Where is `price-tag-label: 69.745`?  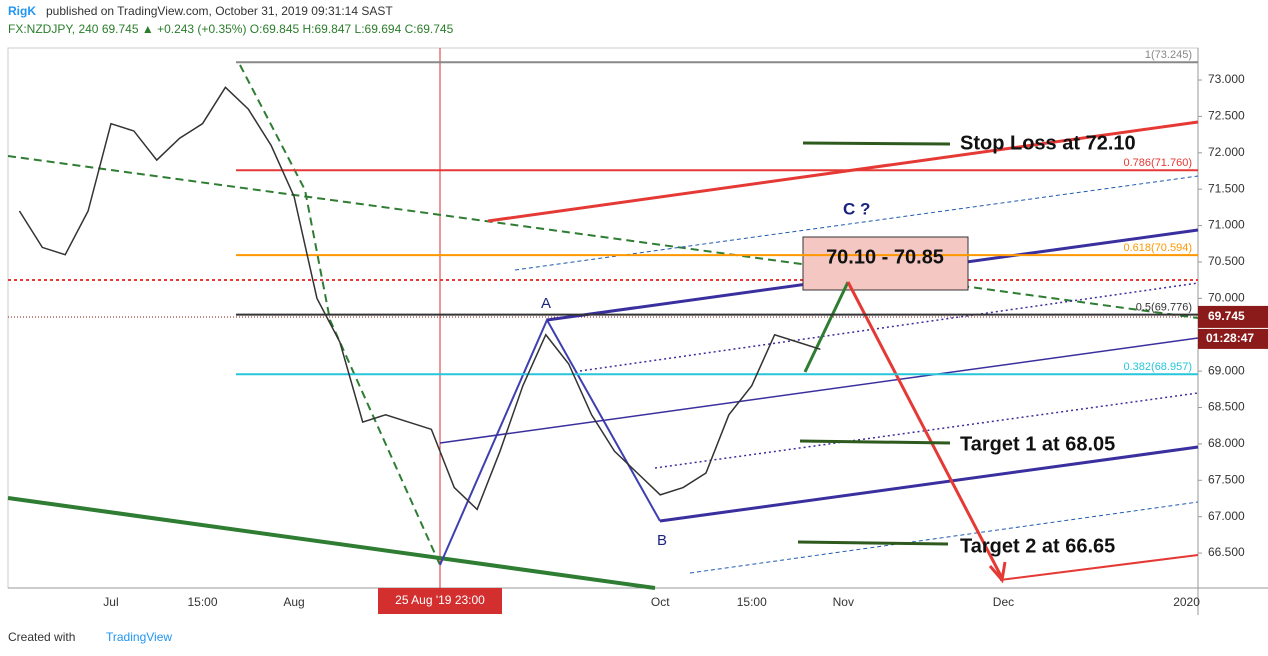 price-tag-label: 69.745 is located at coordinates (1226, 316).